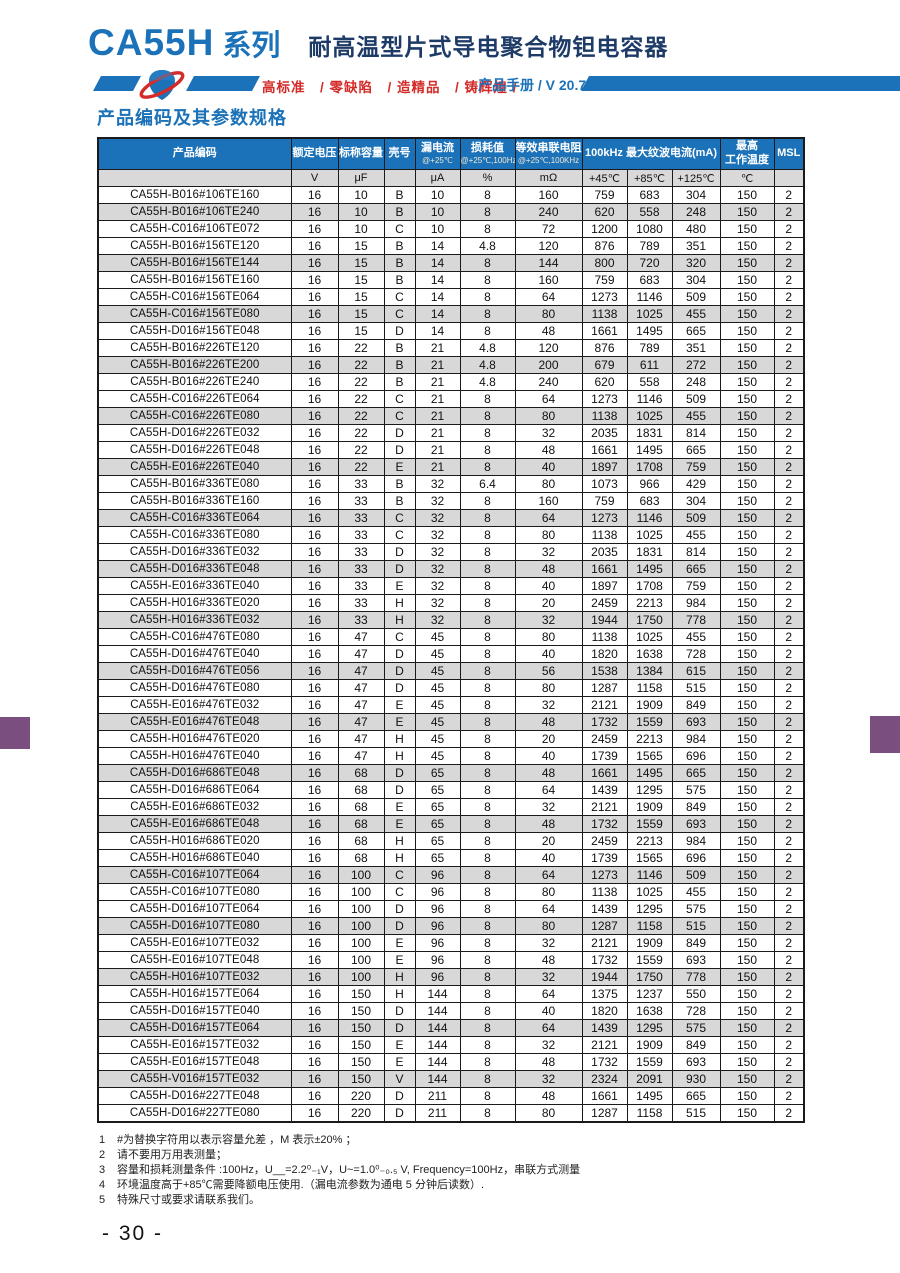 This screenshot has width=900, height=1273. Describe the element at coordinates (437, 153) in the screenshot. I see `col-leakage-current: 漏电流 @+25℃` at that location.